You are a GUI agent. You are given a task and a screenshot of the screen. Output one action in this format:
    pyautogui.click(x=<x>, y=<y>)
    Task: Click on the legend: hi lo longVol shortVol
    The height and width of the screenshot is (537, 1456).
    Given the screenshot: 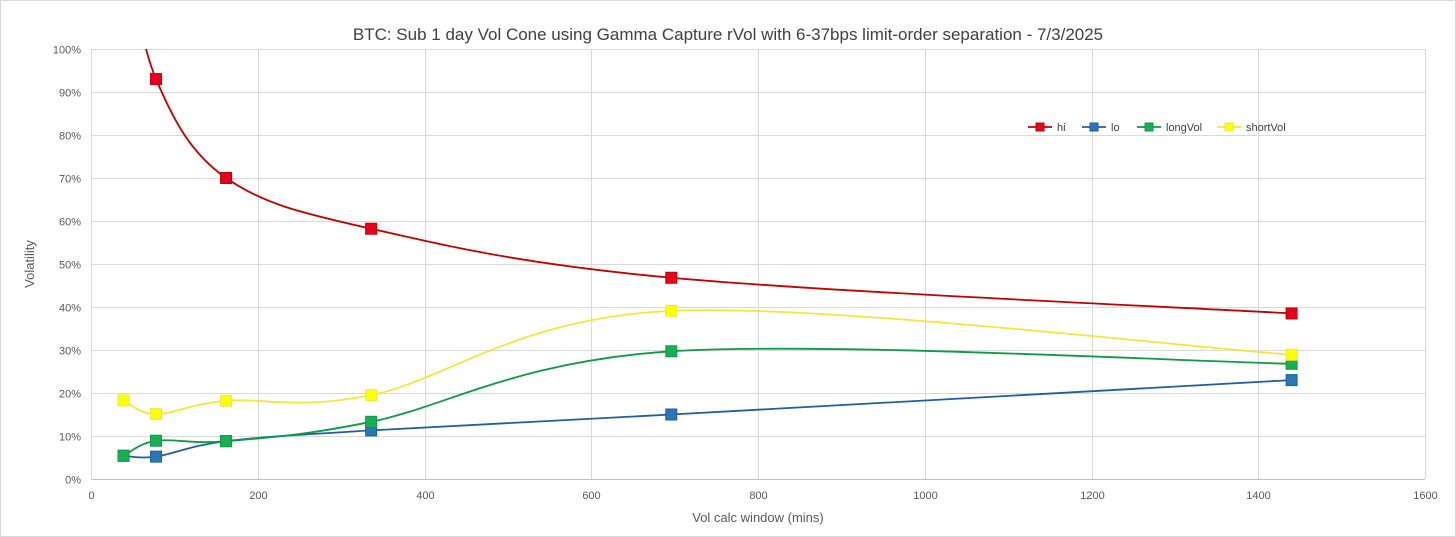 What is the action you would take?
    pyautogui.click(x=1157, y=128)
    